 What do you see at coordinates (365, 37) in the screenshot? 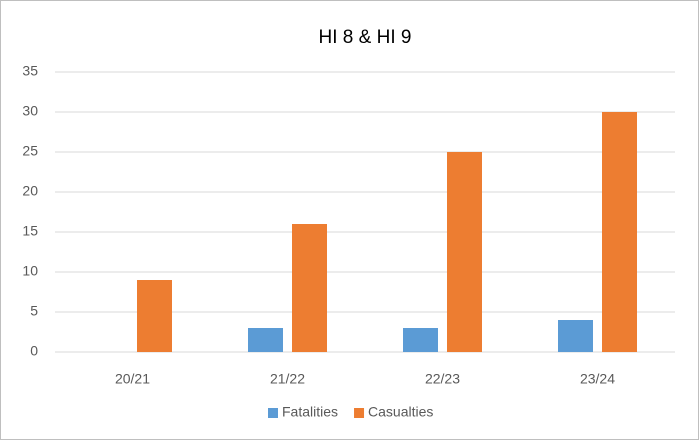
I see `chart-title: HI 8 & HI 9` at bounding box center [365, 37].